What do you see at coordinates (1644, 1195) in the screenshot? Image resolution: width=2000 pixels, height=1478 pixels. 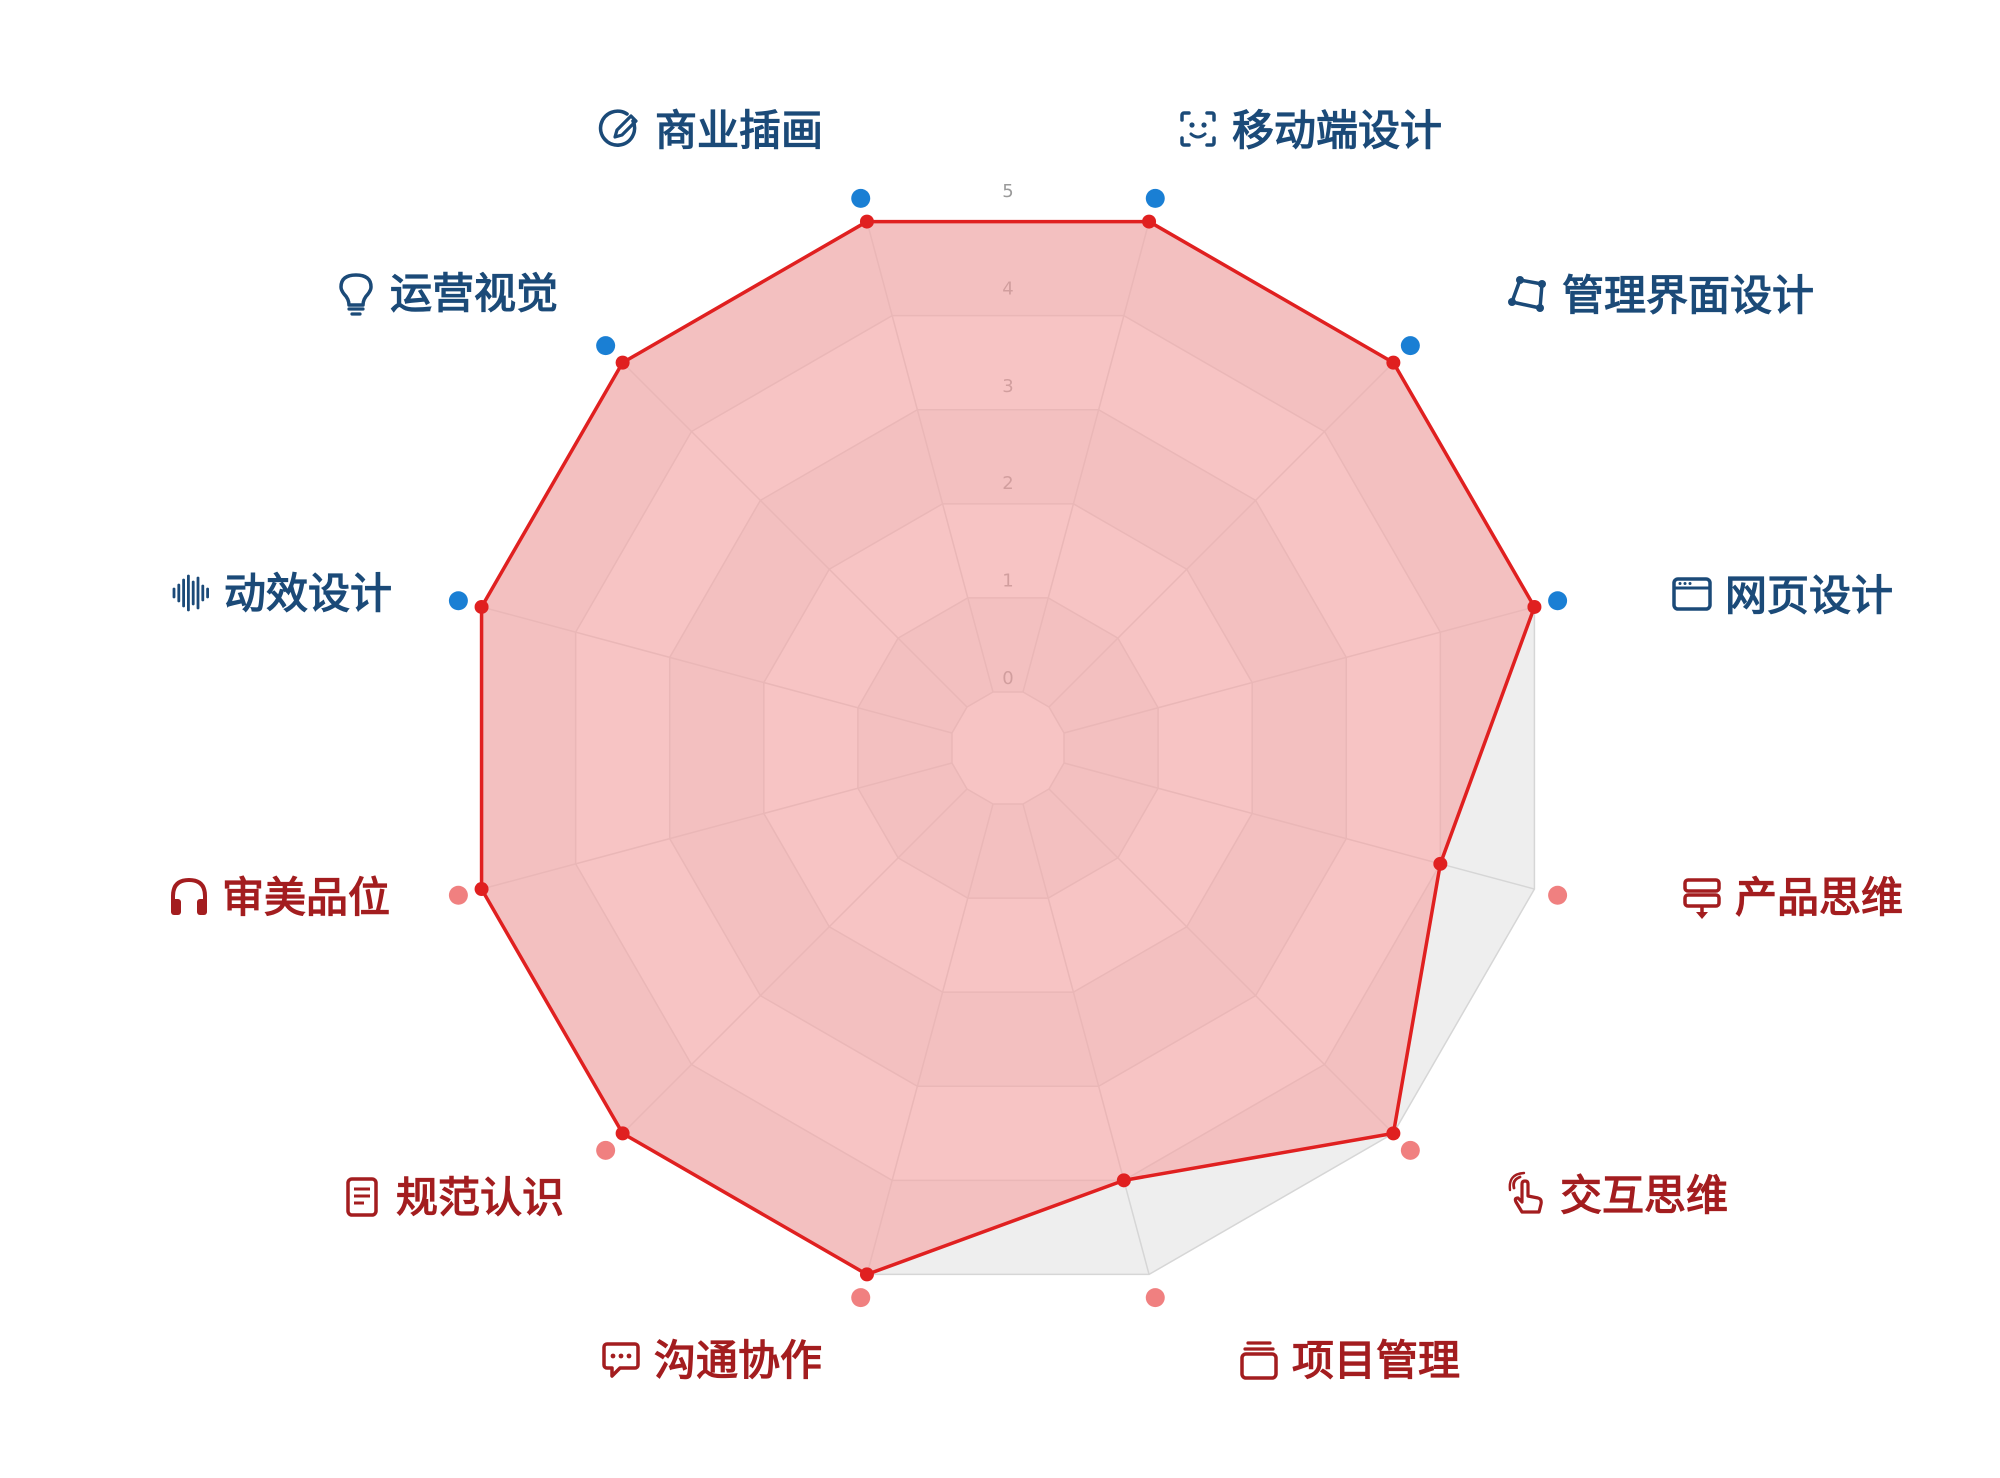 I see `axis-label-text: 交互思维` at bounding box center [1644, 1195].